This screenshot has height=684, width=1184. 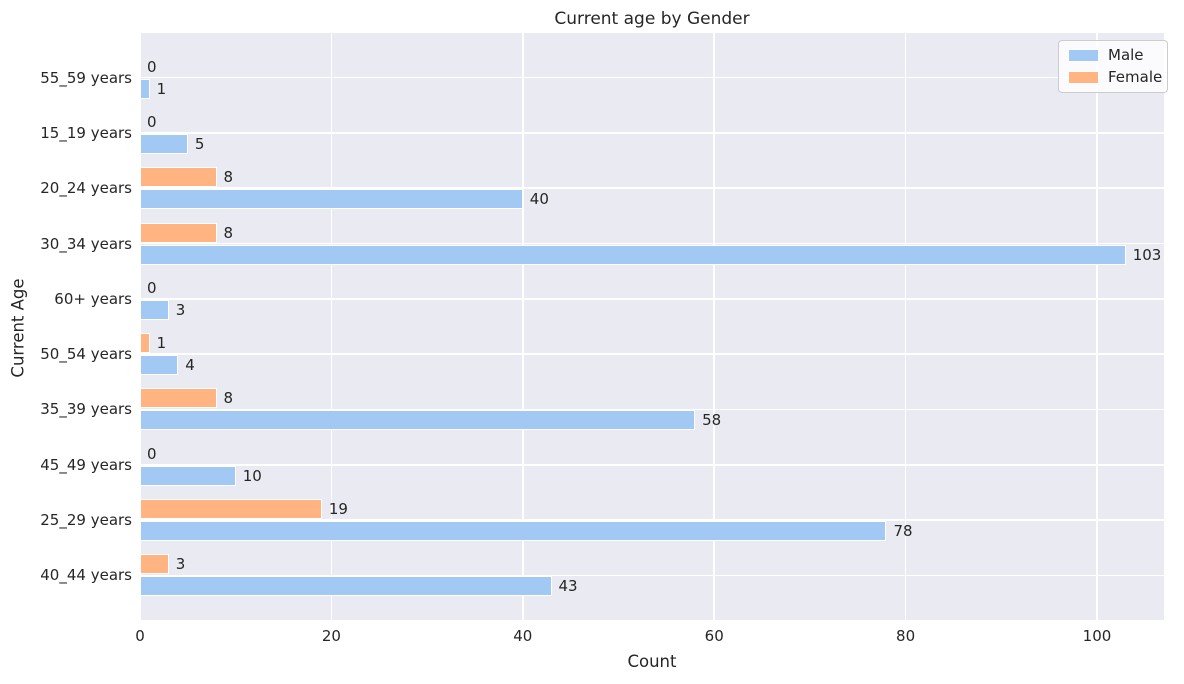 I want to click on bar-value-label-male-25-29-years: 78, so click(x=903, y=531).